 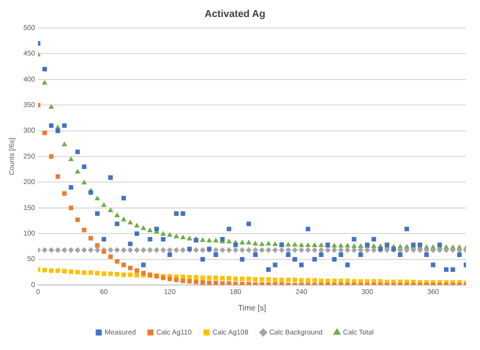 What do you see at coordinates (235, 14) in the screenshot?
I see `chart-title: Activated Ag` at bounding box center [235, 14].